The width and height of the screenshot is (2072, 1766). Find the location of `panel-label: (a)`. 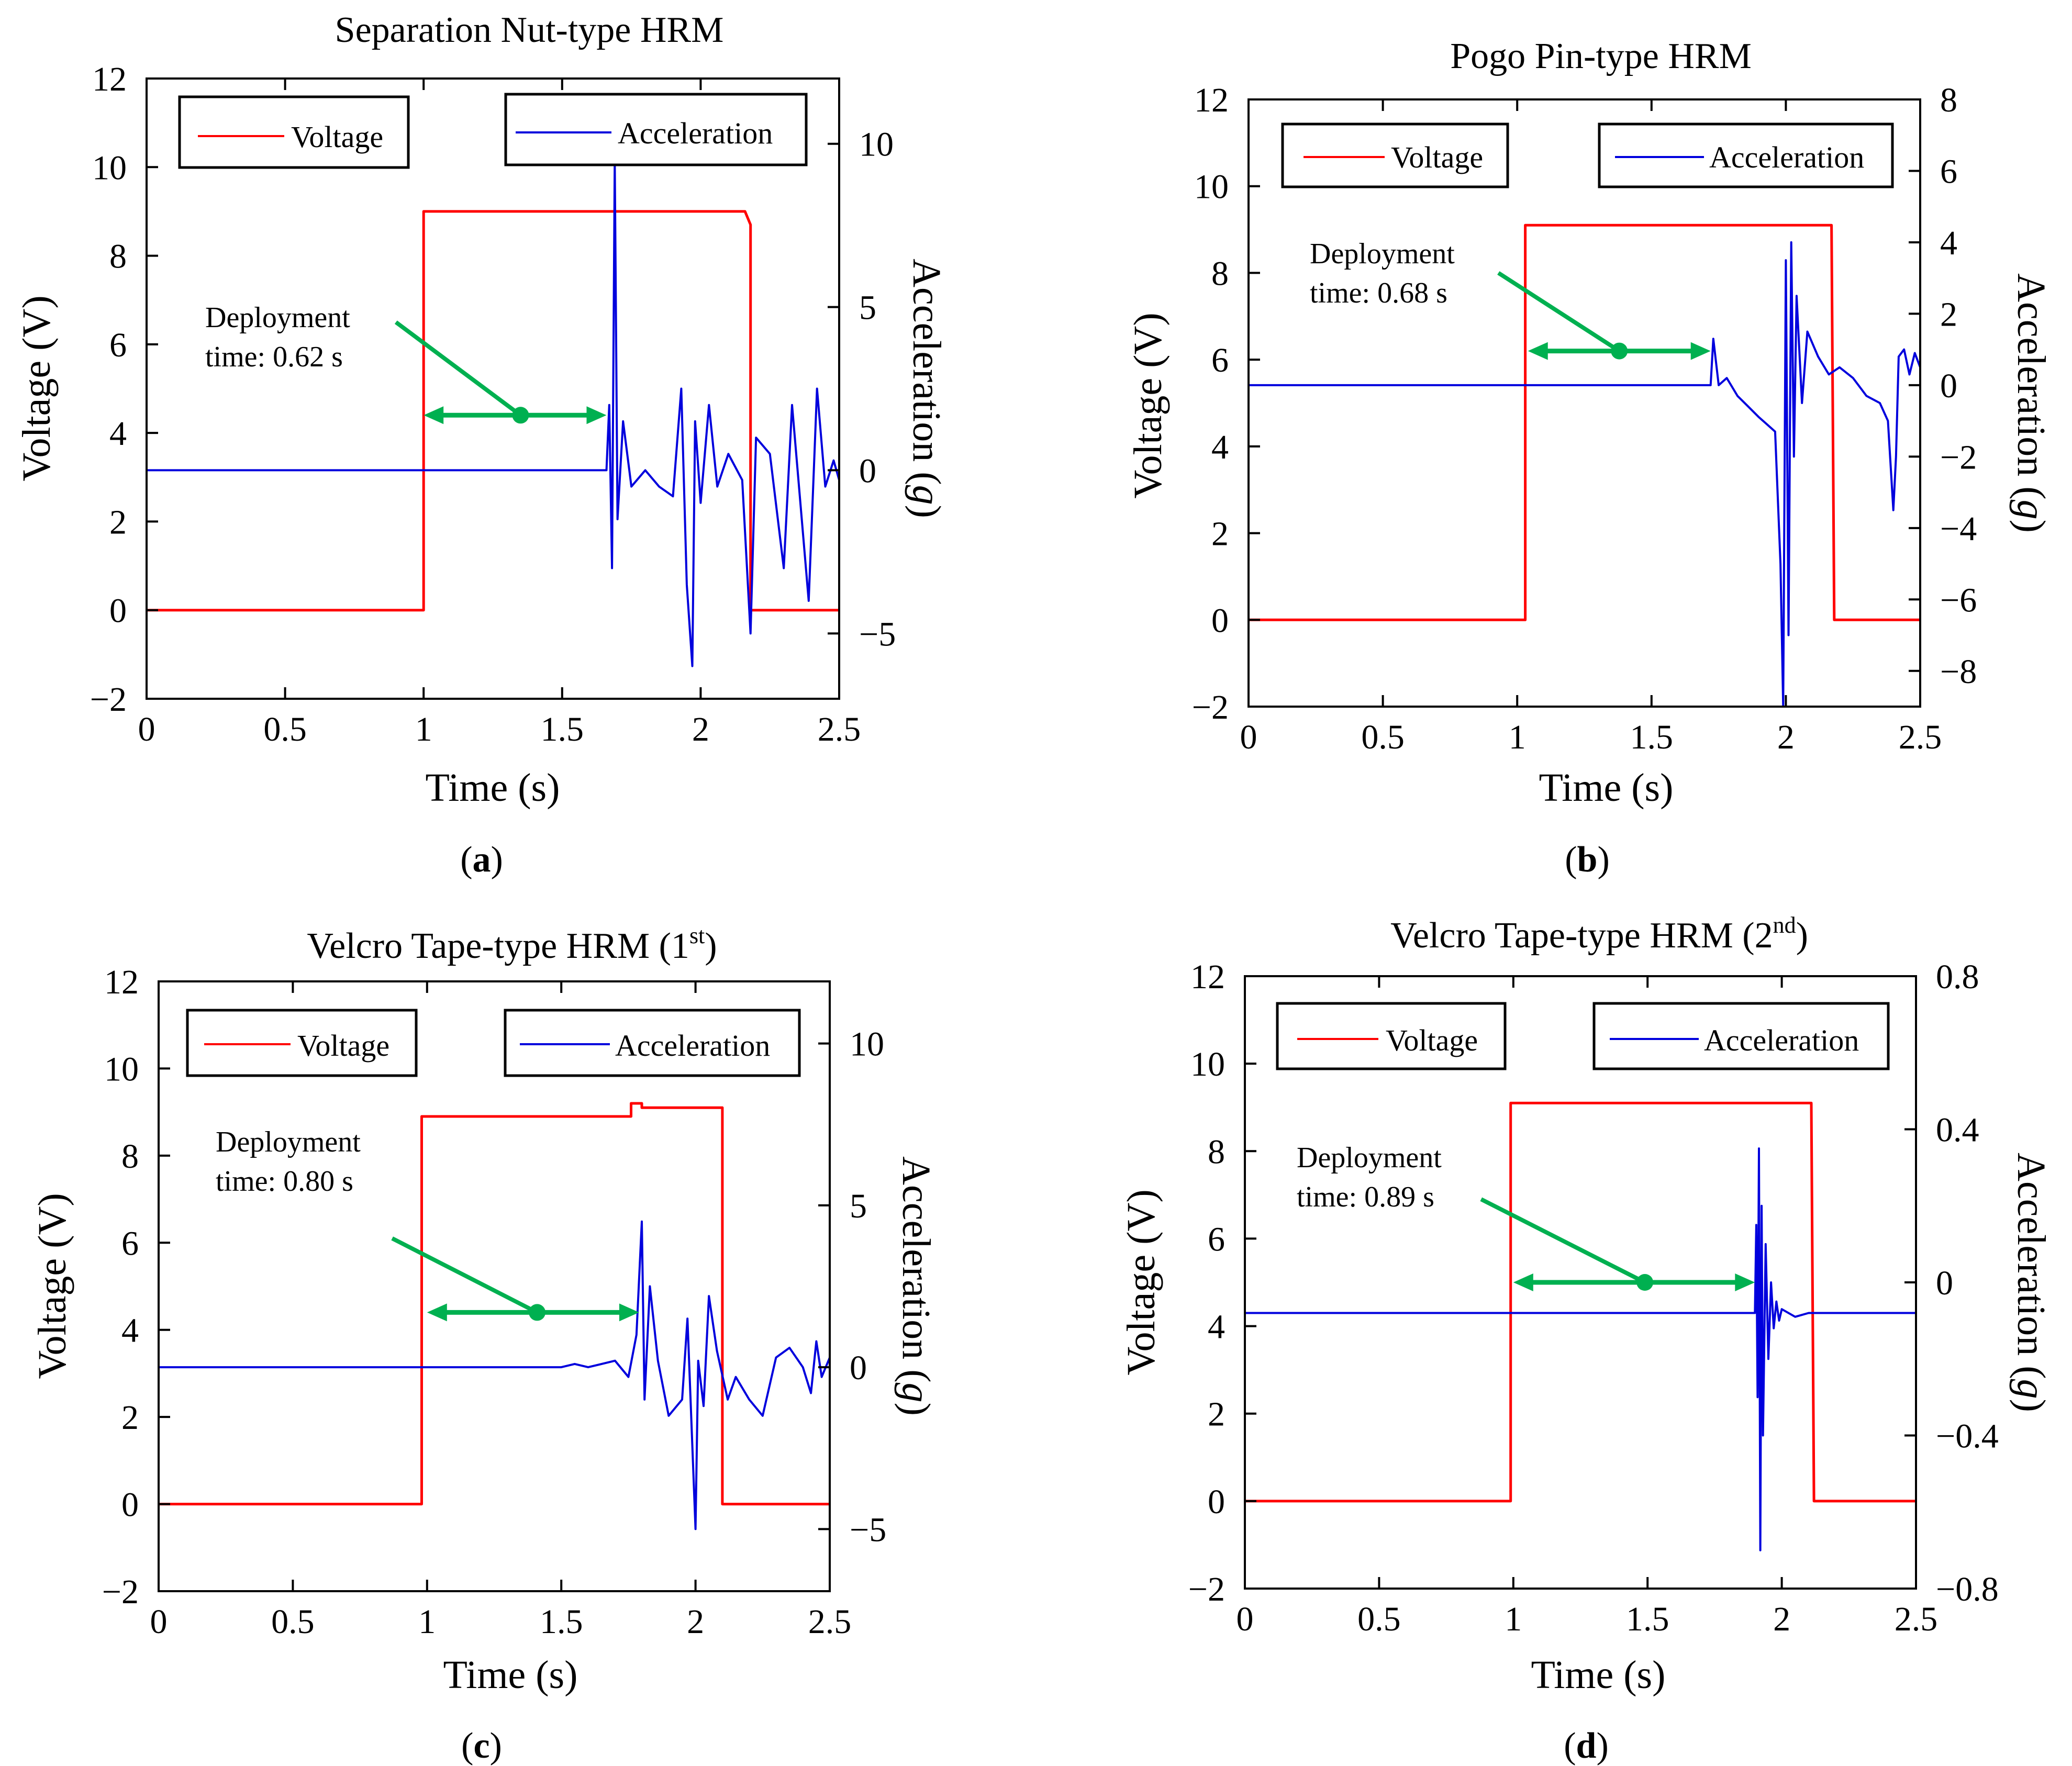

panel-label: (a) is located at coordinates (481, 860).